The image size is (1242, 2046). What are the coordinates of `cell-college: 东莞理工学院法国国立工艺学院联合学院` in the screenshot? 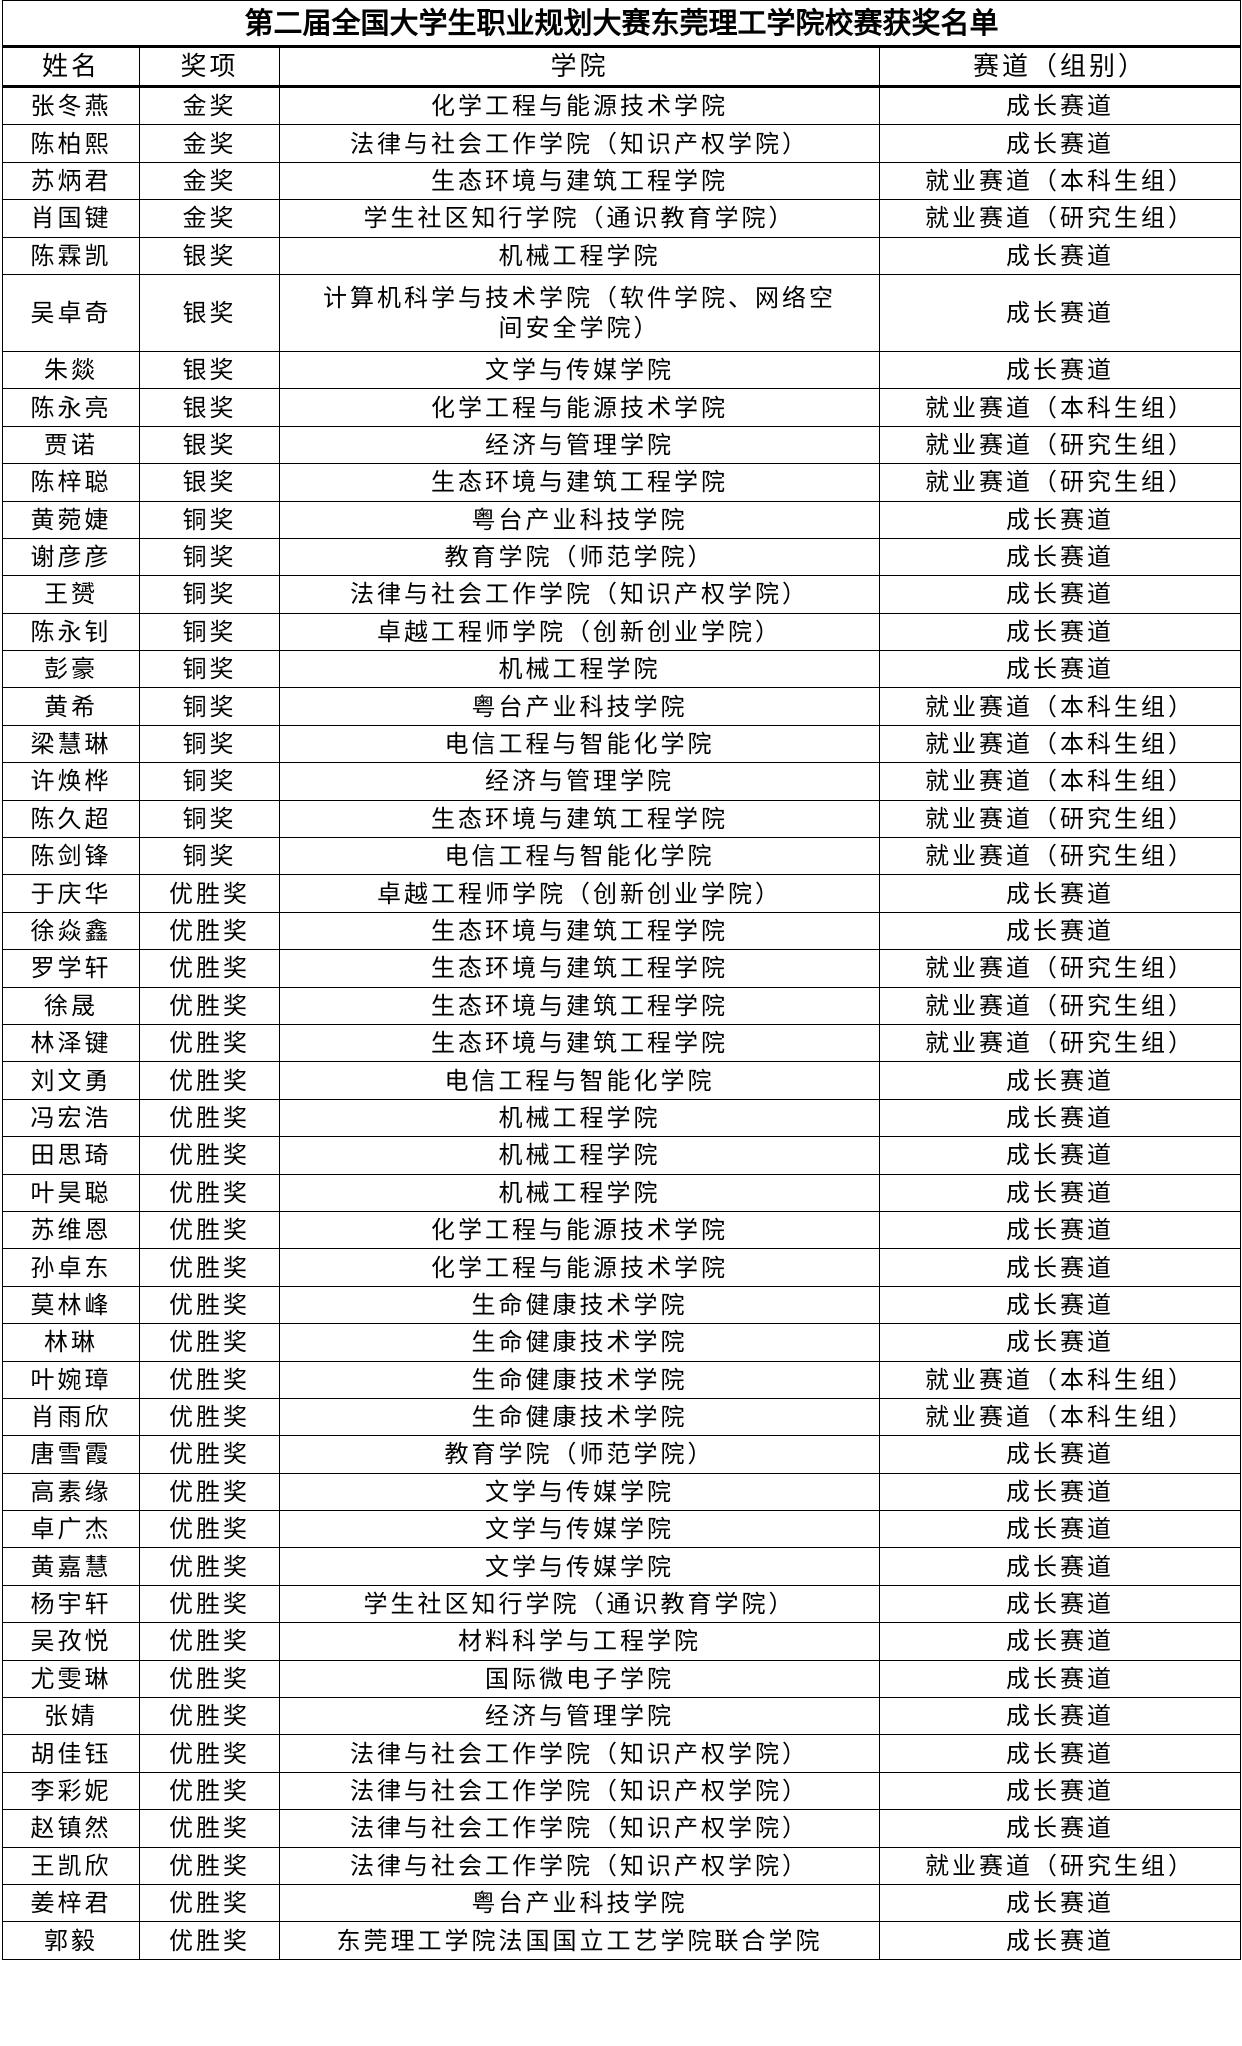 It's located at (579, 1940).